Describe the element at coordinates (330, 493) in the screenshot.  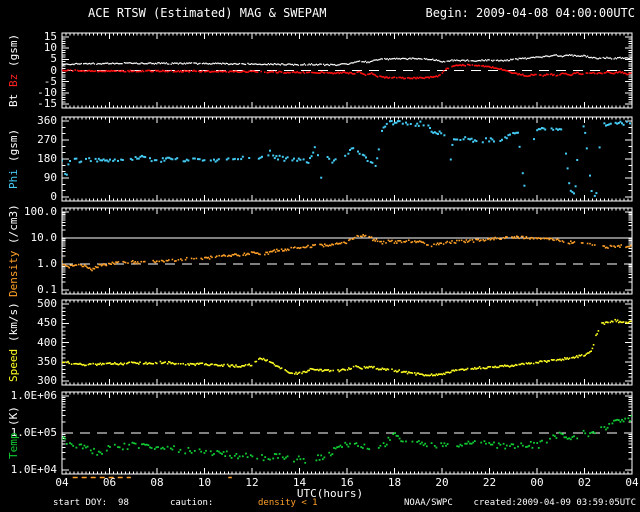
I see `x-axis-title: UTC(hours)` at that location.